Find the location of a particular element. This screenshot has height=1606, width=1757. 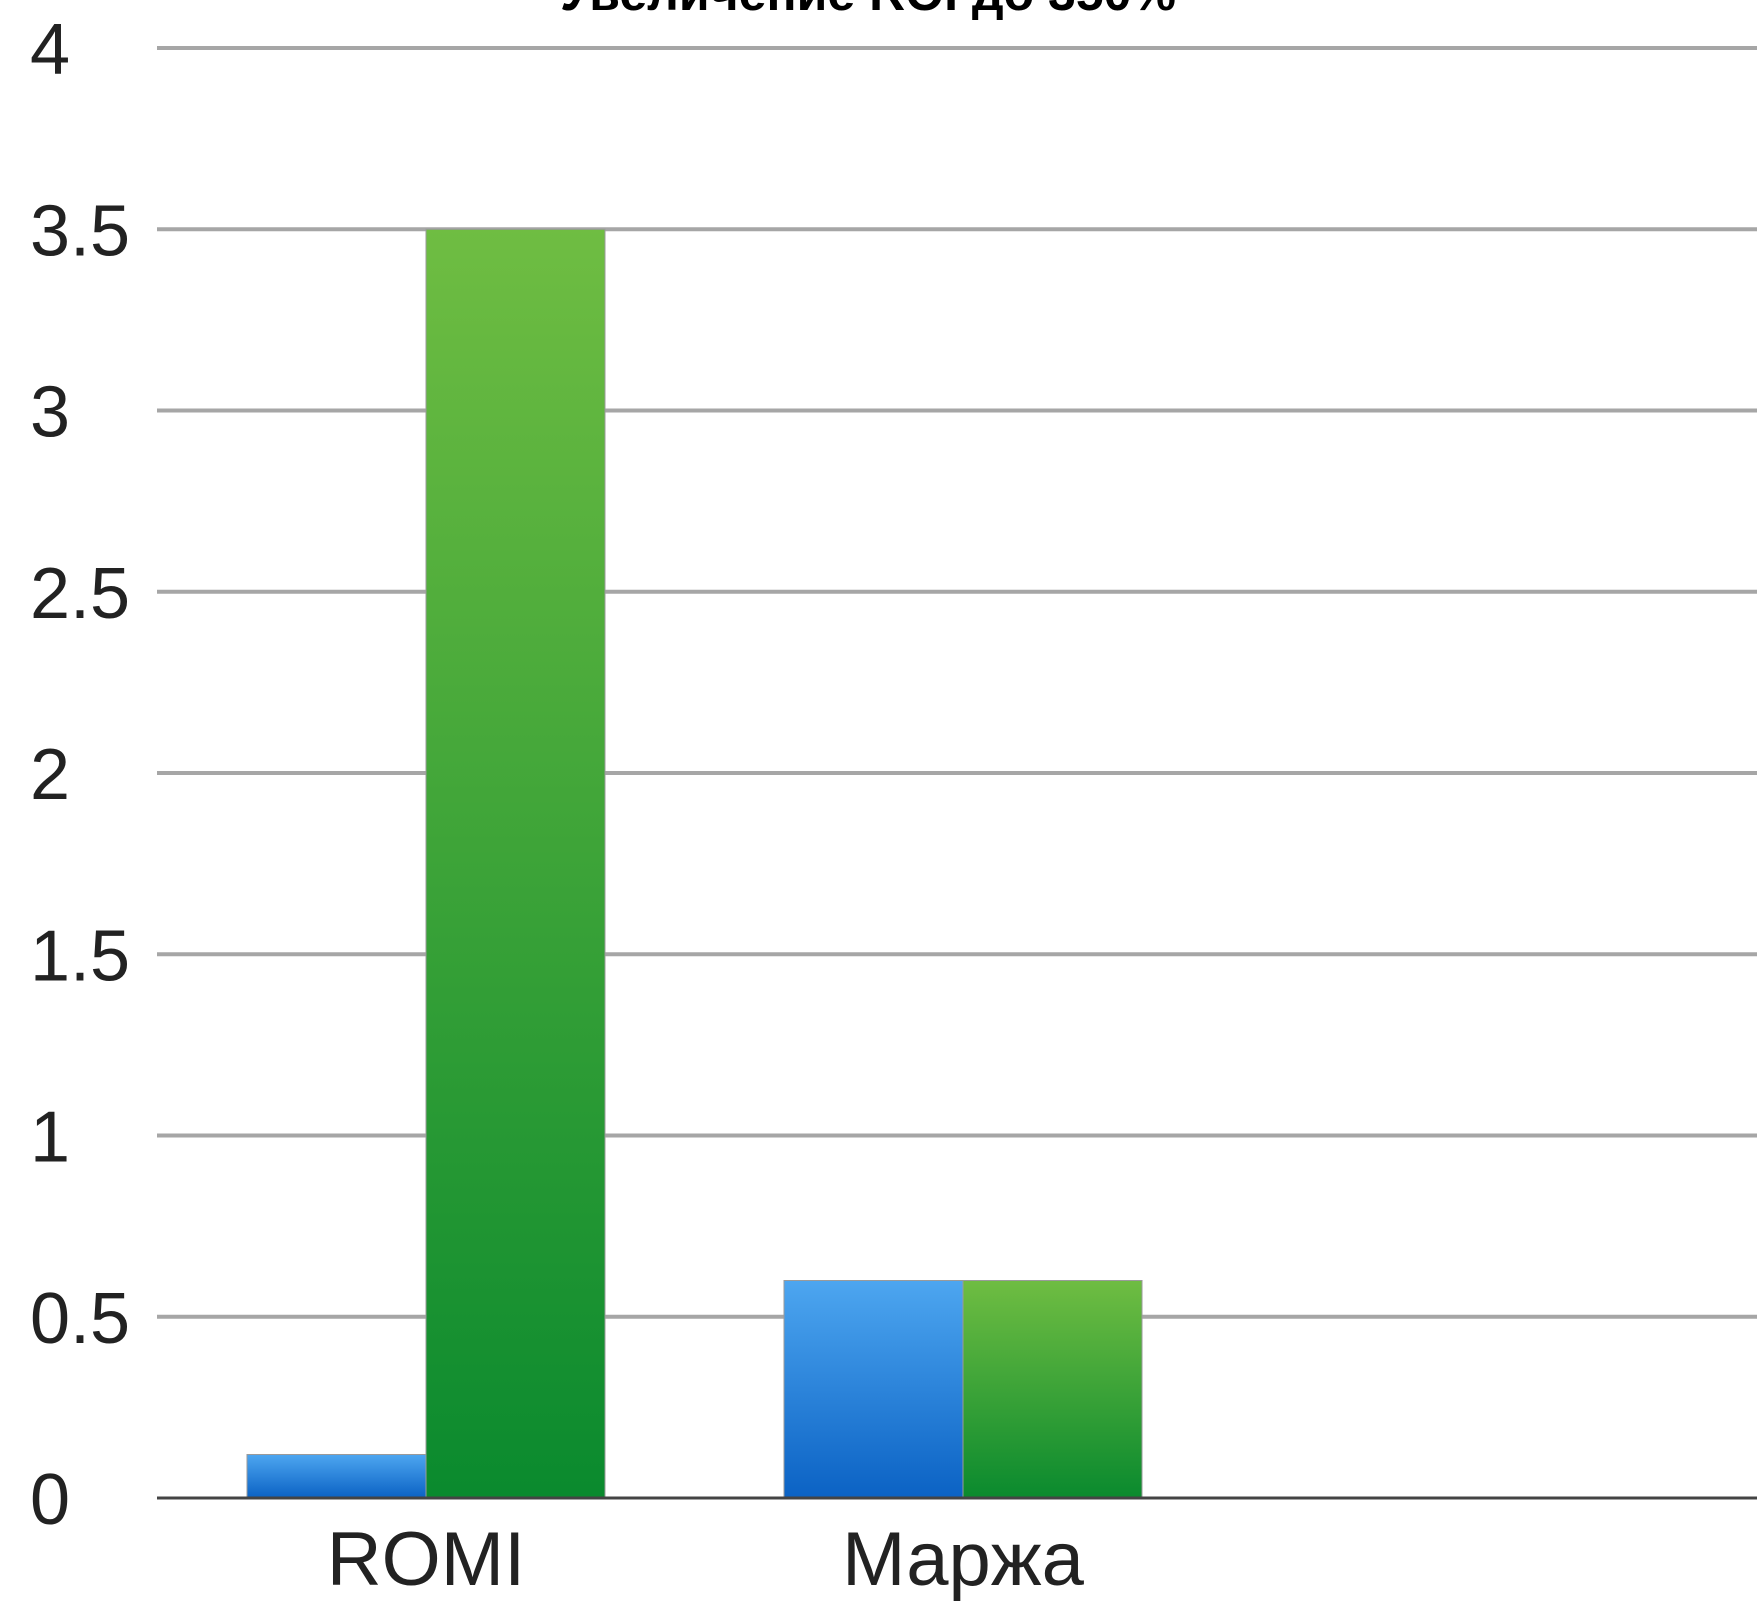

y-tick-label: 3.5 is located at coordinates (80, 231).